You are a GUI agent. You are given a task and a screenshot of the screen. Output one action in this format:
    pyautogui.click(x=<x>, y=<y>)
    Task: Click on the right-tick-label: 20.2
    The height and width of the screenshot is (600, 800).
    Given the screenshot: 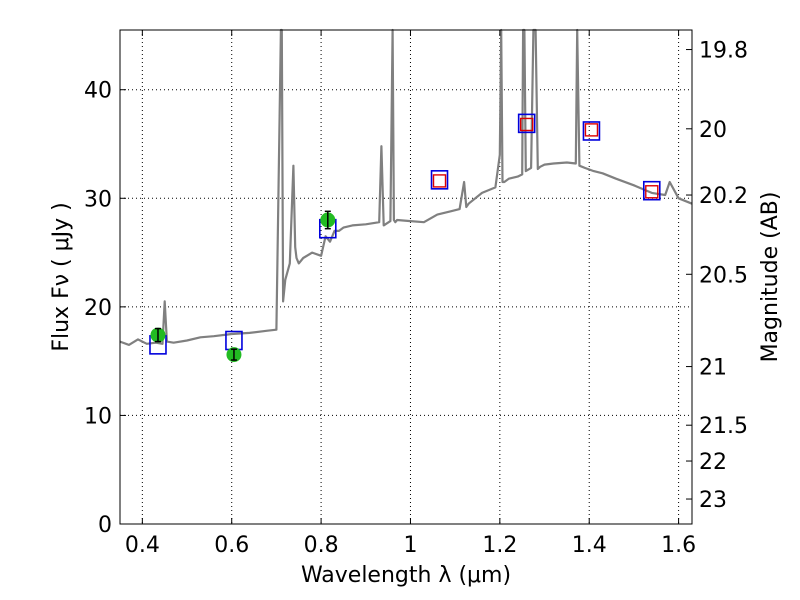 What is the action you would take?
    pyautogui.click(x=723, y=196)
    